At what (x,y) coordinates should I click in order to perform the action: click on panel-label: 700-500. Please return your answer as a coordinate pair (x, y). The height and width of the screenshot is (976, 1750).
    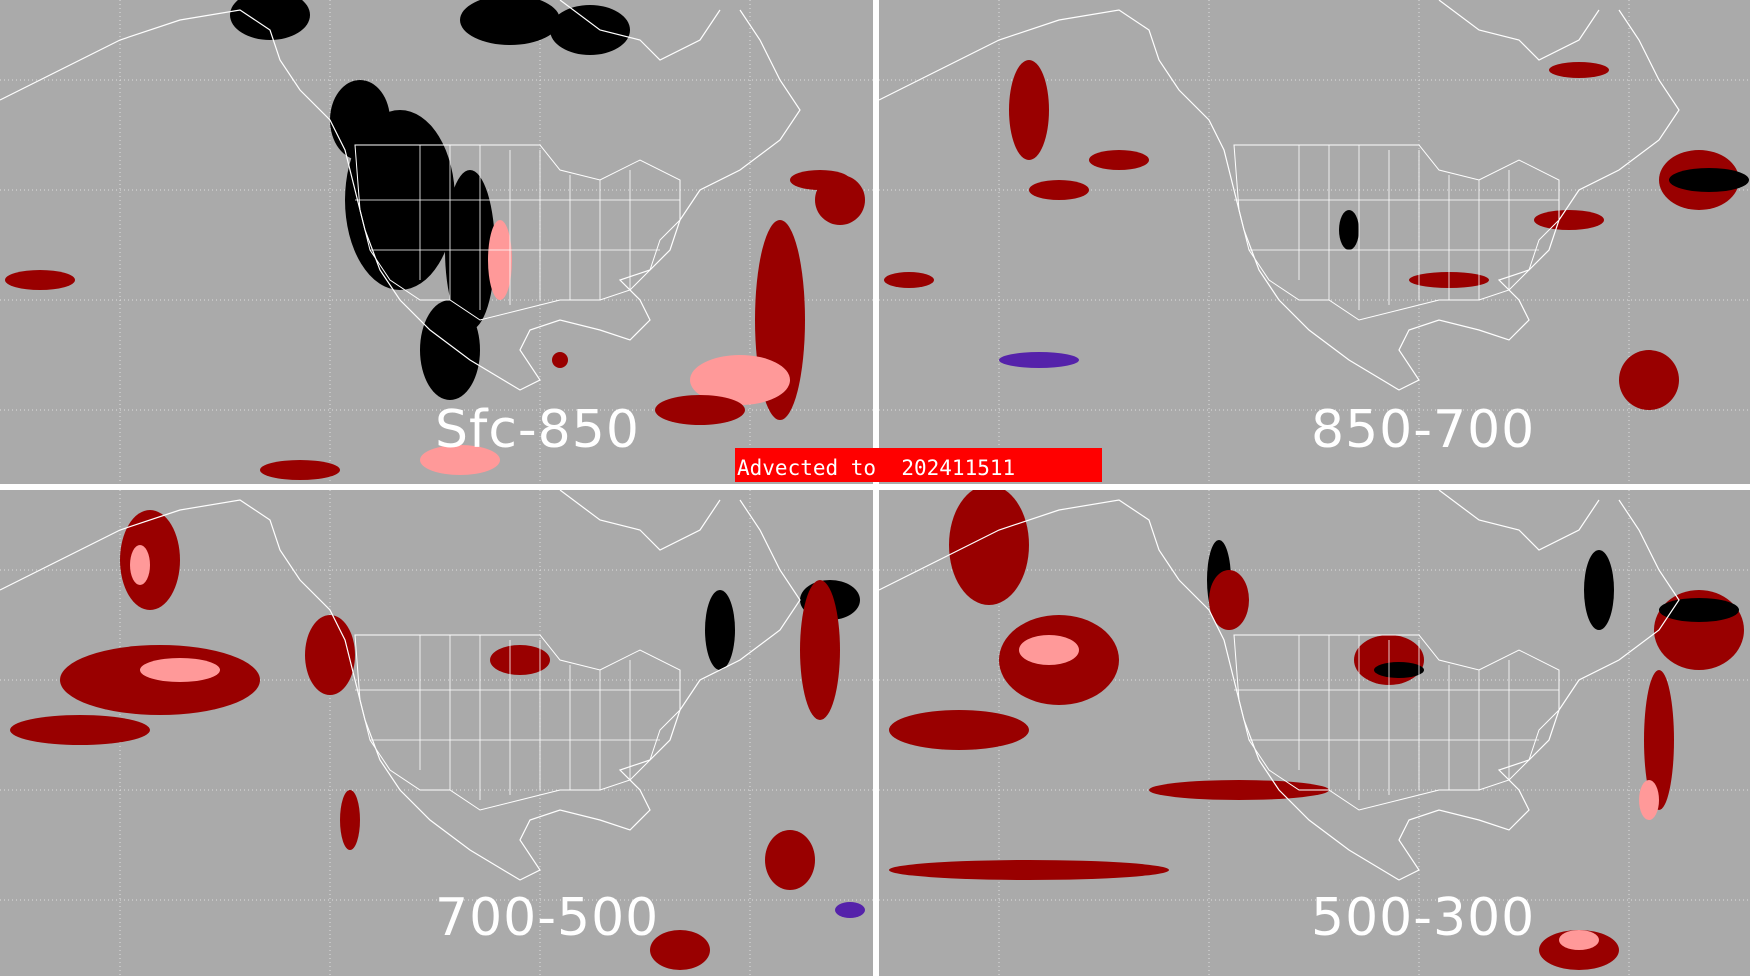
    Looking at the image, I should click on (547, 918).